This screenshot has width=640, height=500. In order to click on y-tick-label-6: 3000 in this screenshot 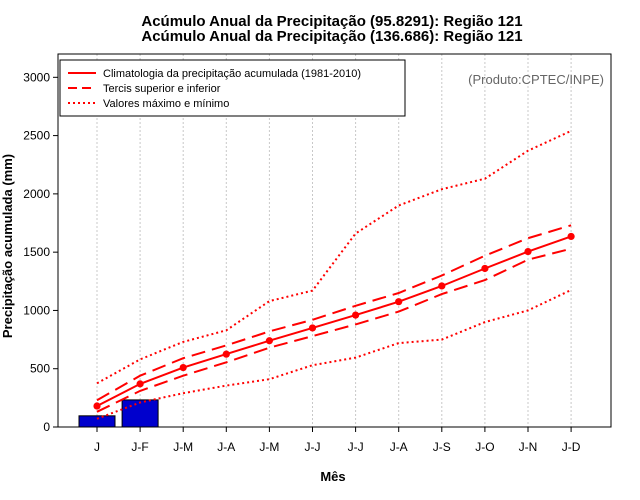, I will do `click(36, 77)`.